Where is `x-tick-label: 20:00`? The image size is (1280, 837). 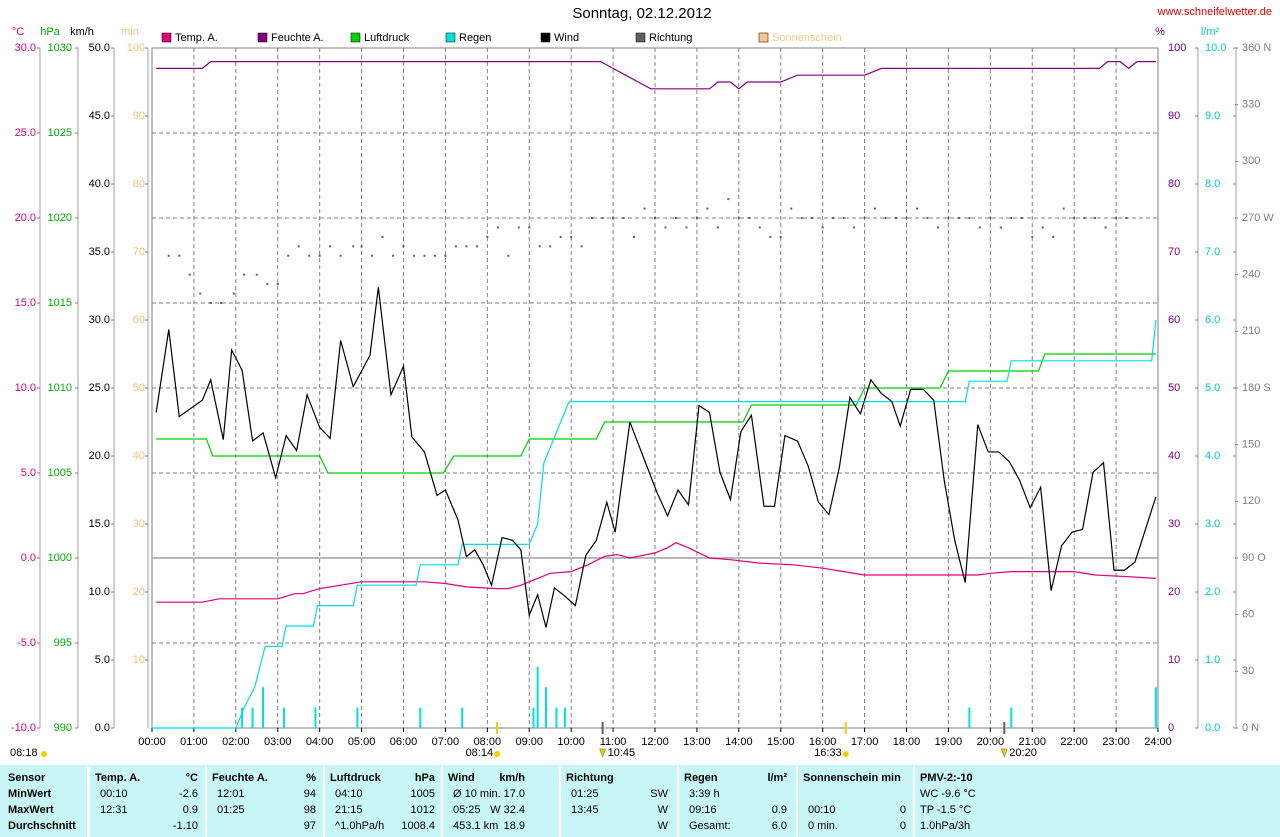 x-tick-label: 20:00 is located at coordinates (991, 742).